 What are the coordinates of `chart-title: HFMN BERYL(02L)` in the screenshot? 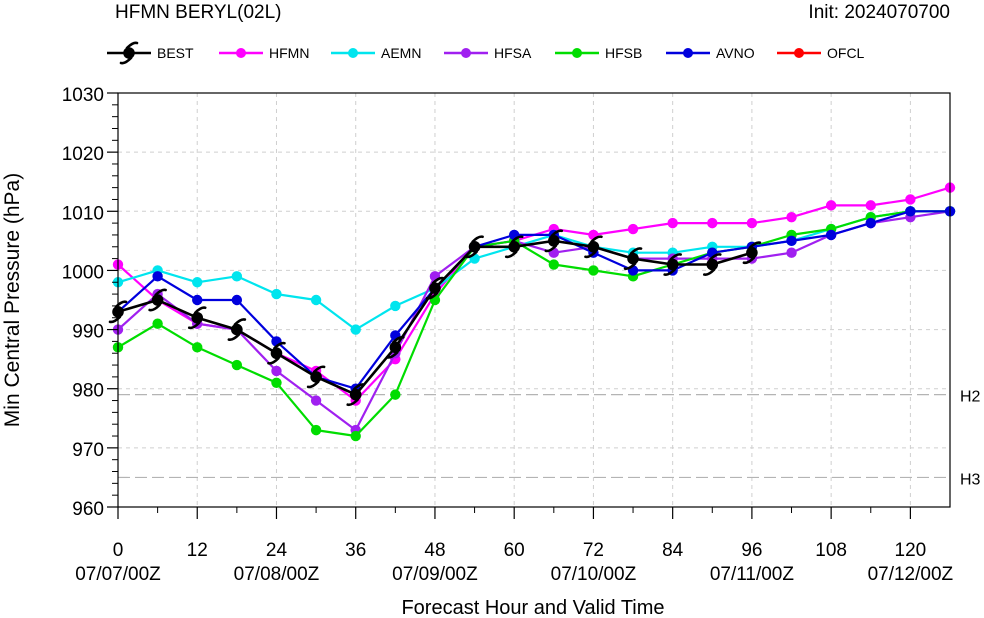 It's located at (198, 12).